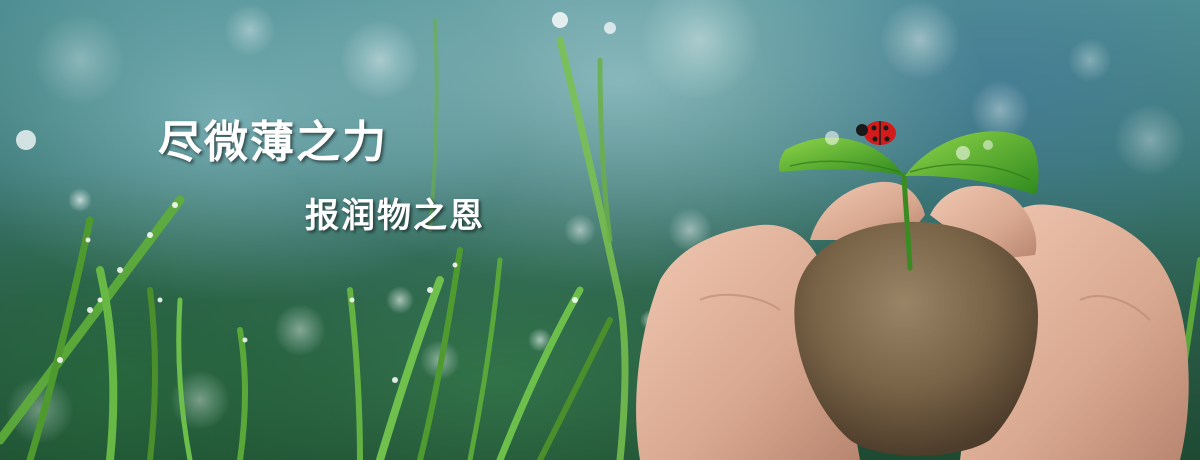 This screenshot has height=460, width=1200. I want to click on soil-mound, so click(916, 338).